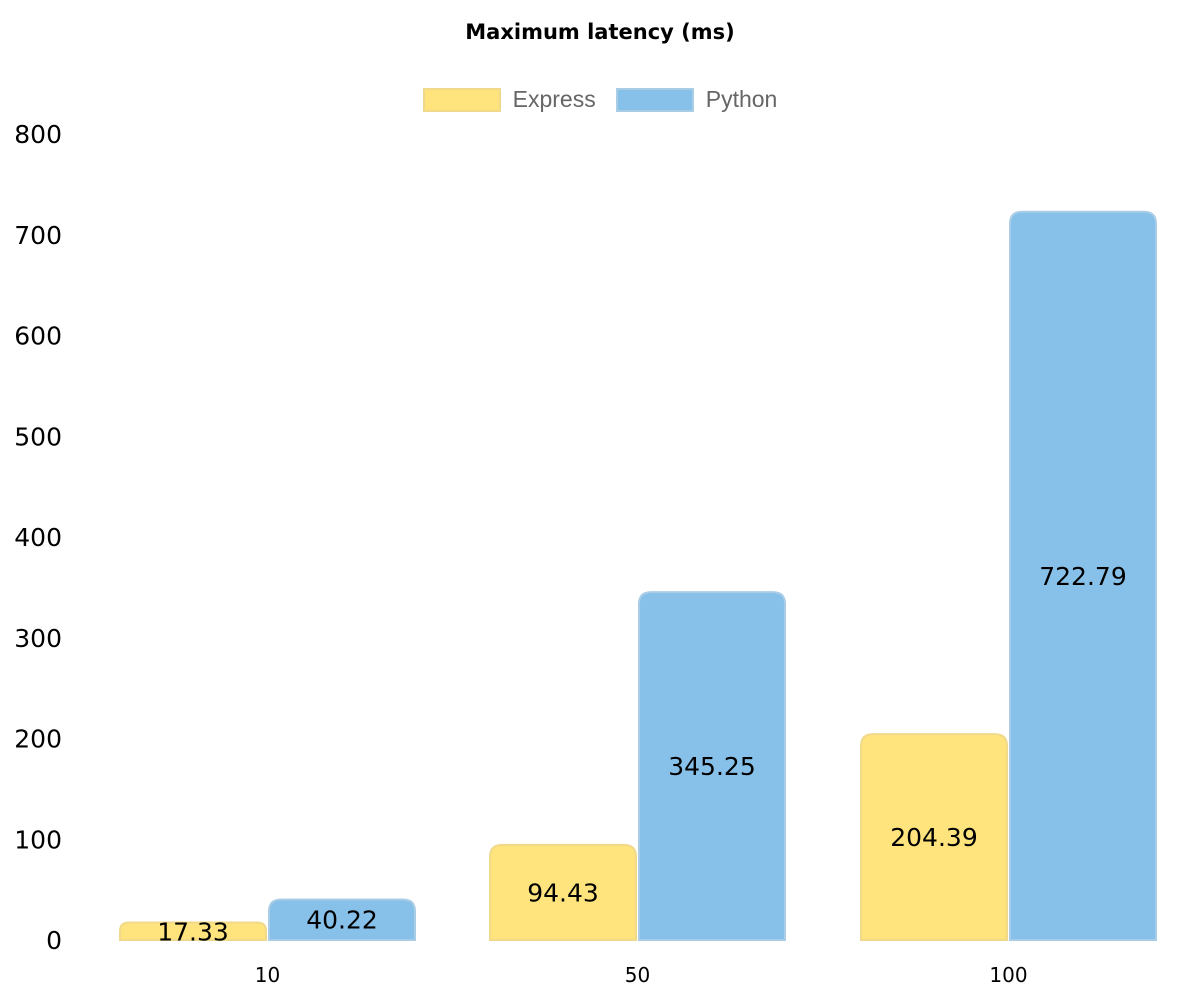  I want to click on legend-item-python: Python, so click(696, 99).